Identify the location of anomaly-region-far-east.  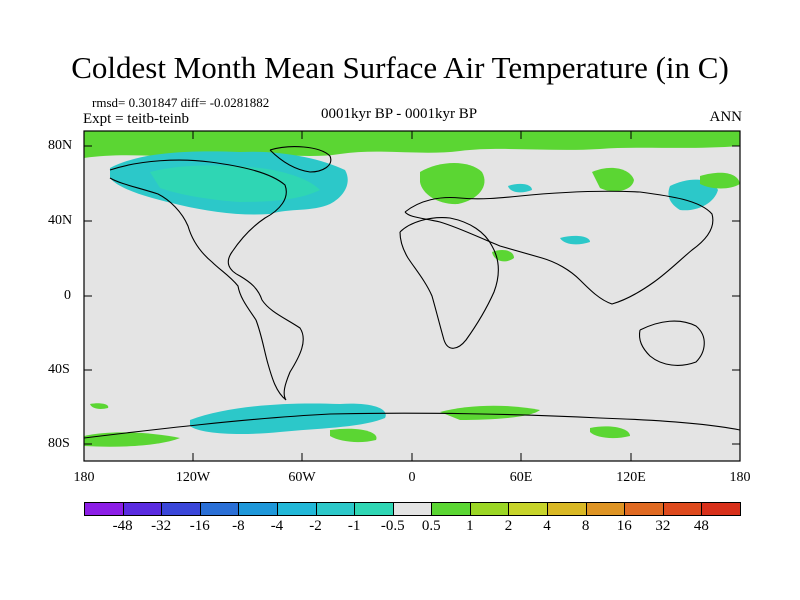
(720, 180).